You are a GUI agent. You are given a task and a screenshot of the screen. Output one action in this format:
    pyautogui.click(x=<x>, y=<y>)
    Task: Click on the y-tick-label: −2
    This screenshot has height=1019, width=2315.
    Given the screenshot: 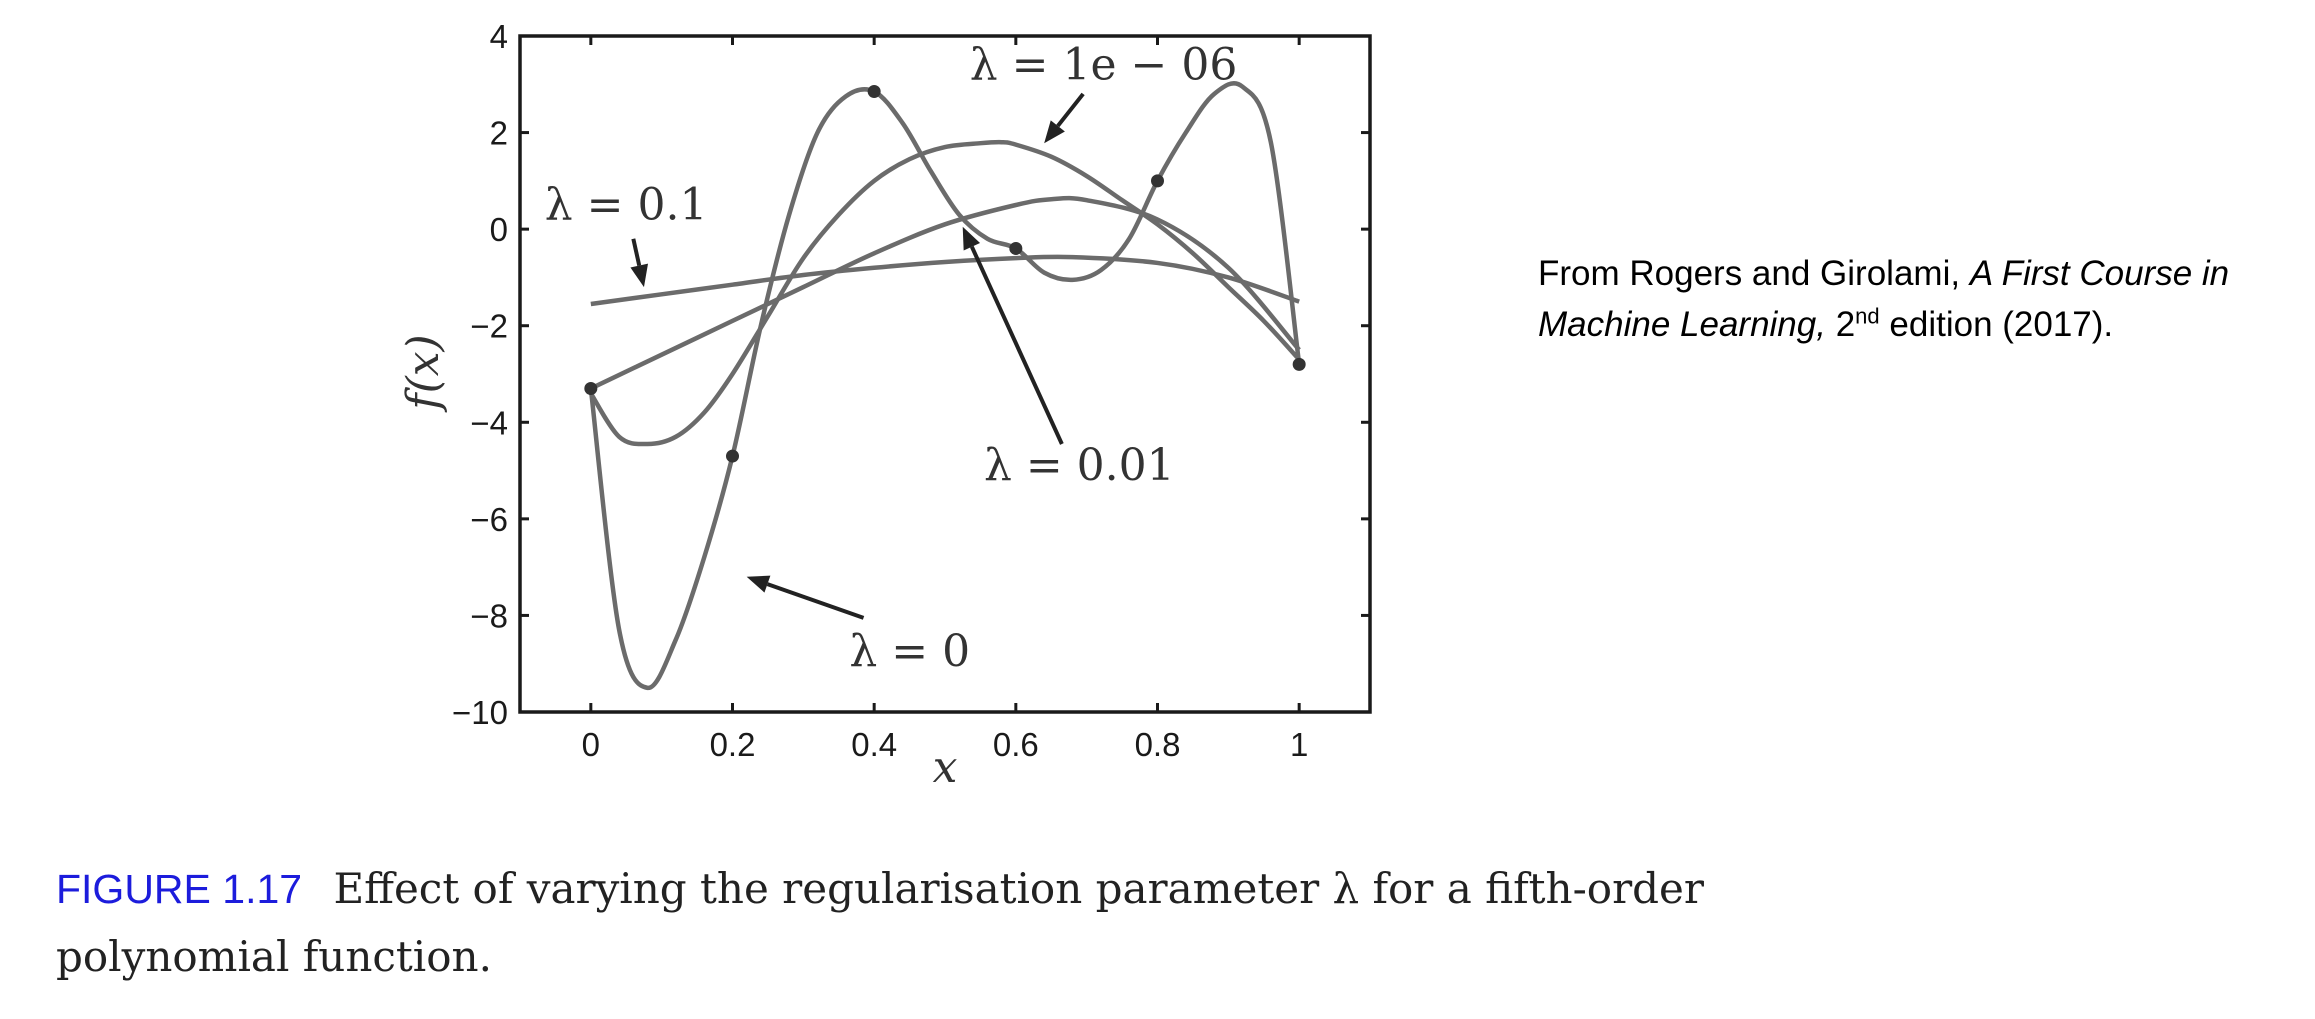 What is the action you would take?
    pyautogui.click(x=489, y=326)
    